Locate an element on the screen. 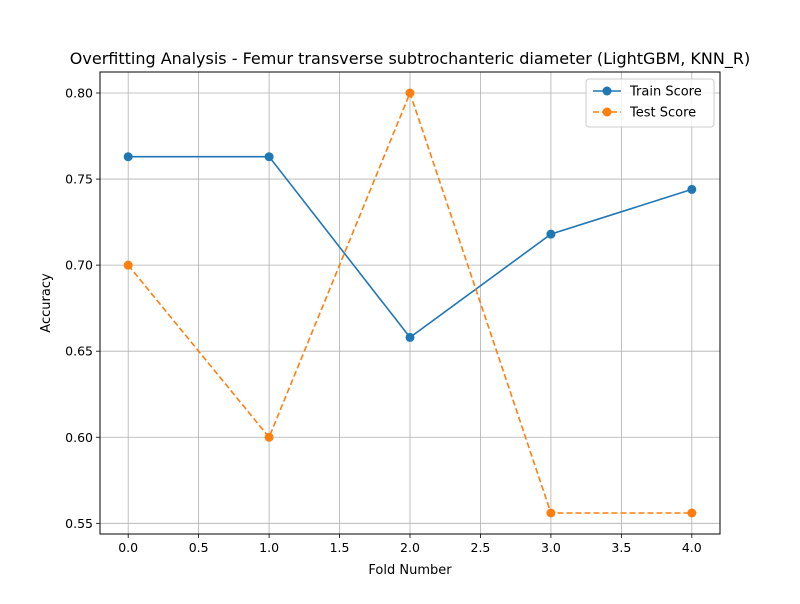 Image resolution: width=800 pixels, height=604 pixels. x-tick-label: 1.0 is located at coordinates (269, 547).